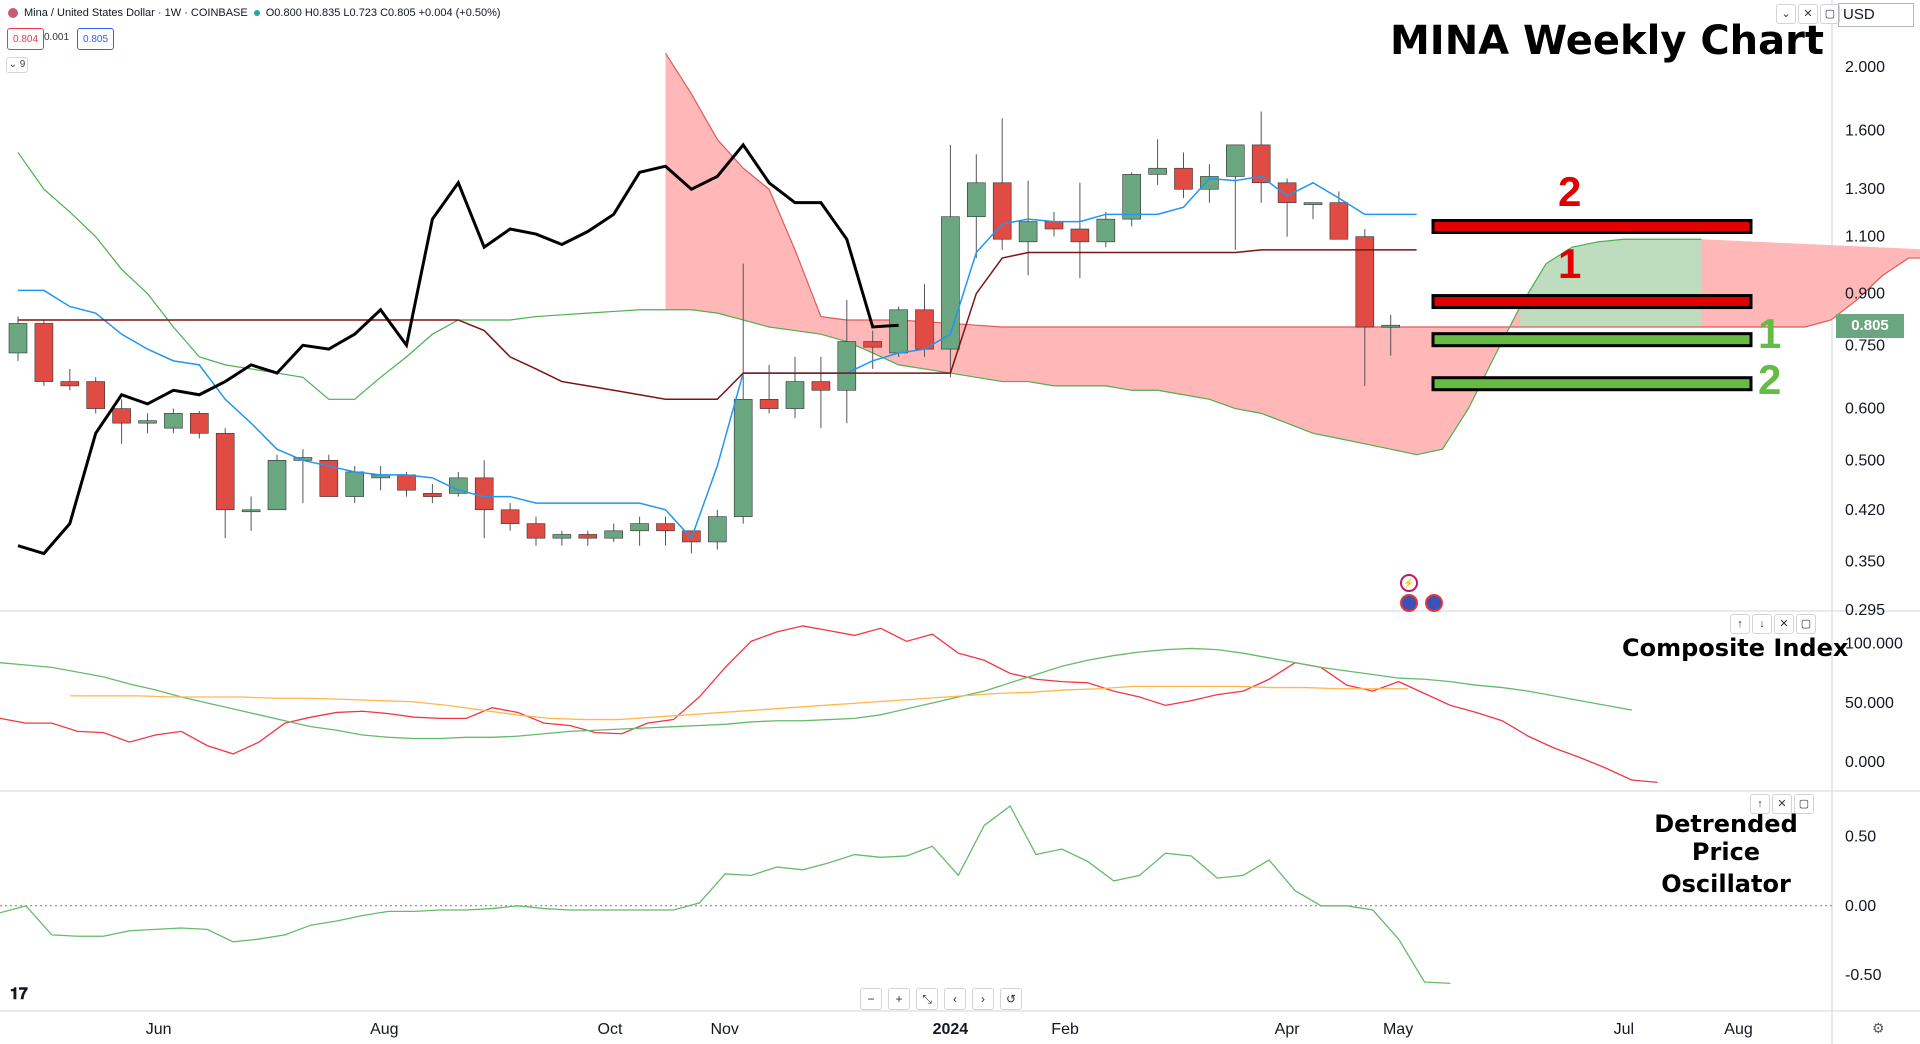 Image resolution: width=1920 pixels, height=1044 pixels. I want to click on support-1-label: 1, so click(1770, 333).